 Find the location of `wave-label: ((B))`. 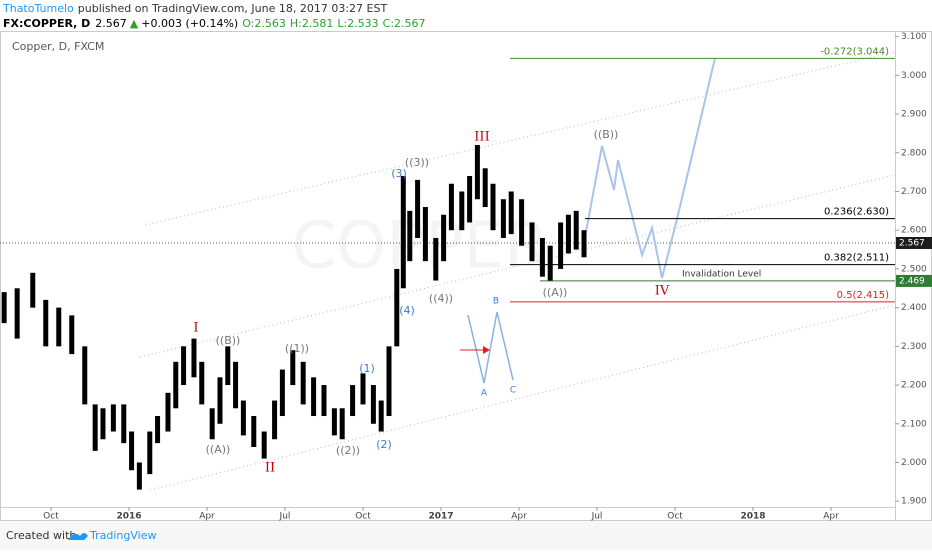

wave-label: ((B)) is located at coordinates (606, 134).